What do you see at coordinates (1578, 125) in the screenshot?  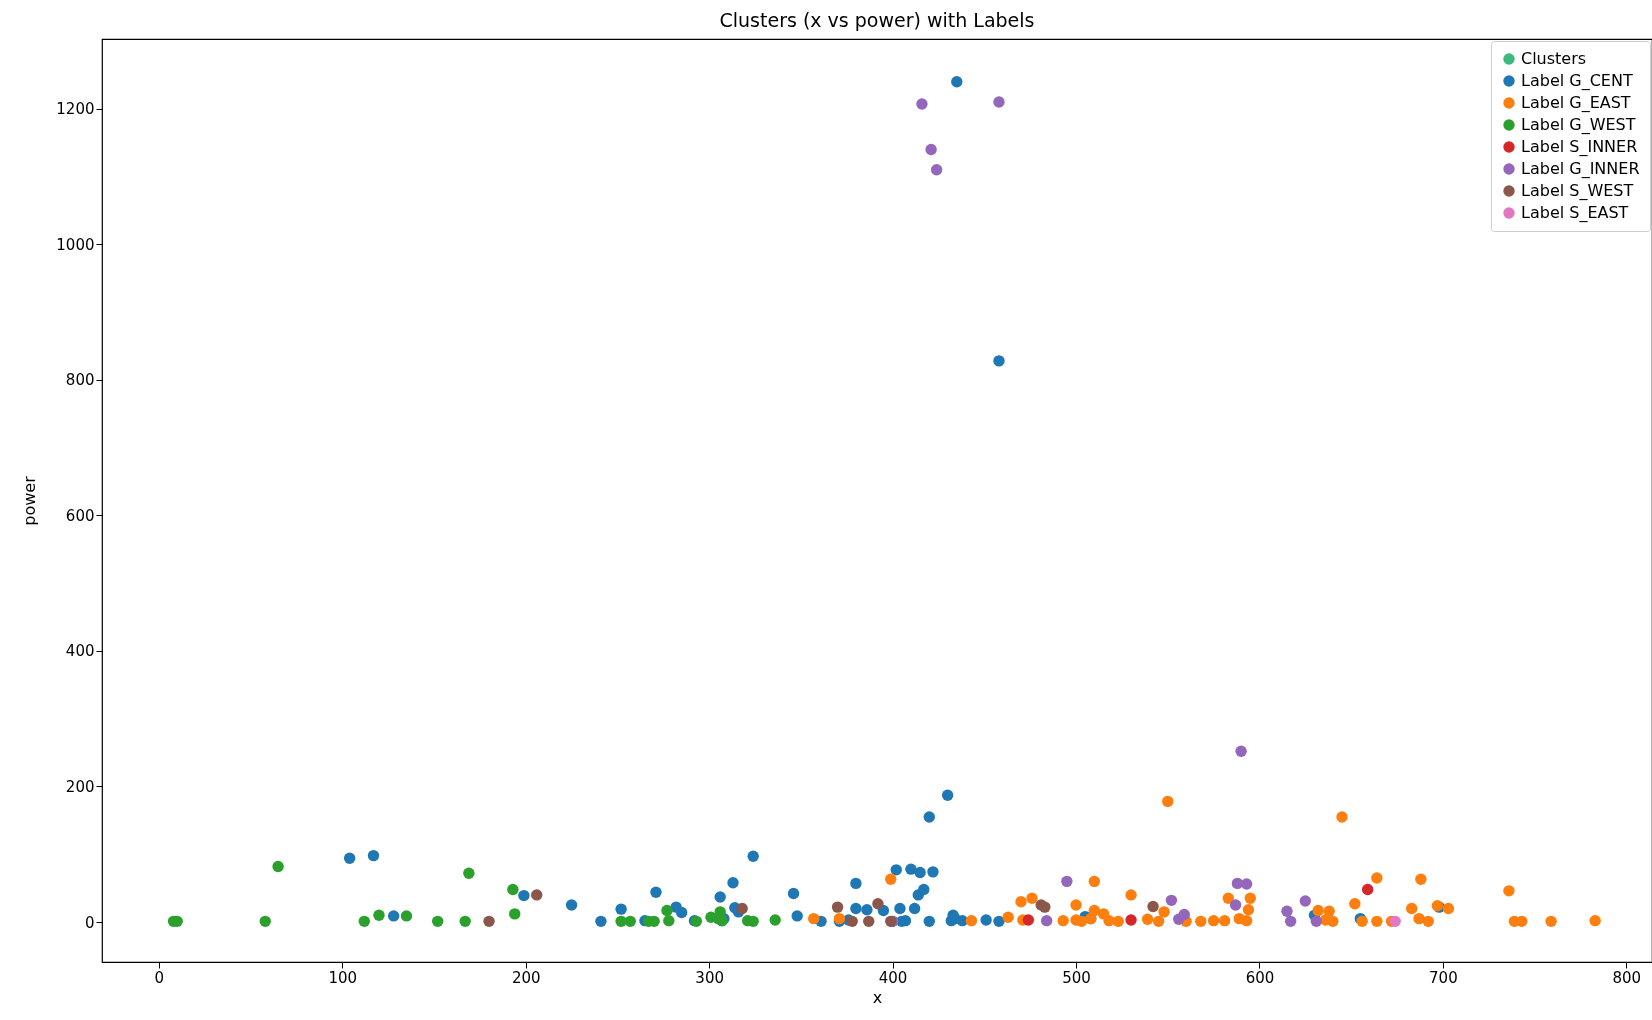 I see `legend-label: Label G_WEST` at bounding box center [1578, 125].